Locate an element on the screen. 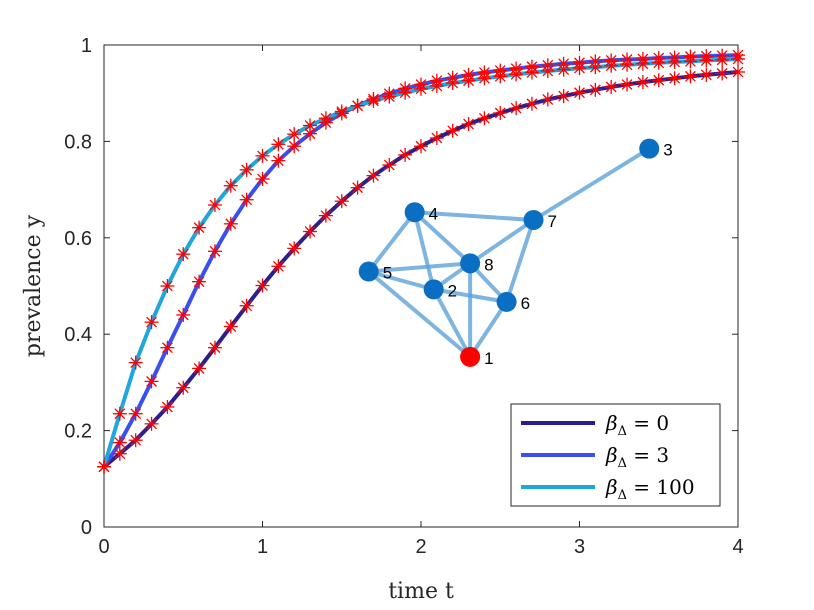  legend-entry: βΔ = 3 is located at coordinates (637, 457).